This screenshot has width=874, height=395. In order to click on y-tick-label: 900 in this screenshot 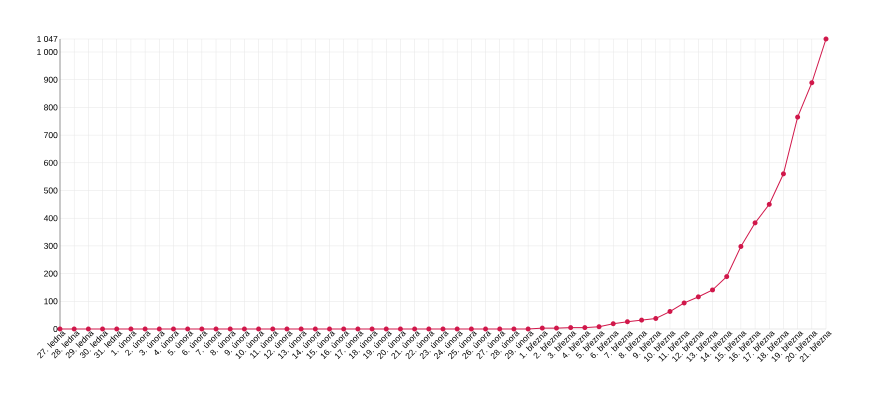, I will do `click(51, 79)`.